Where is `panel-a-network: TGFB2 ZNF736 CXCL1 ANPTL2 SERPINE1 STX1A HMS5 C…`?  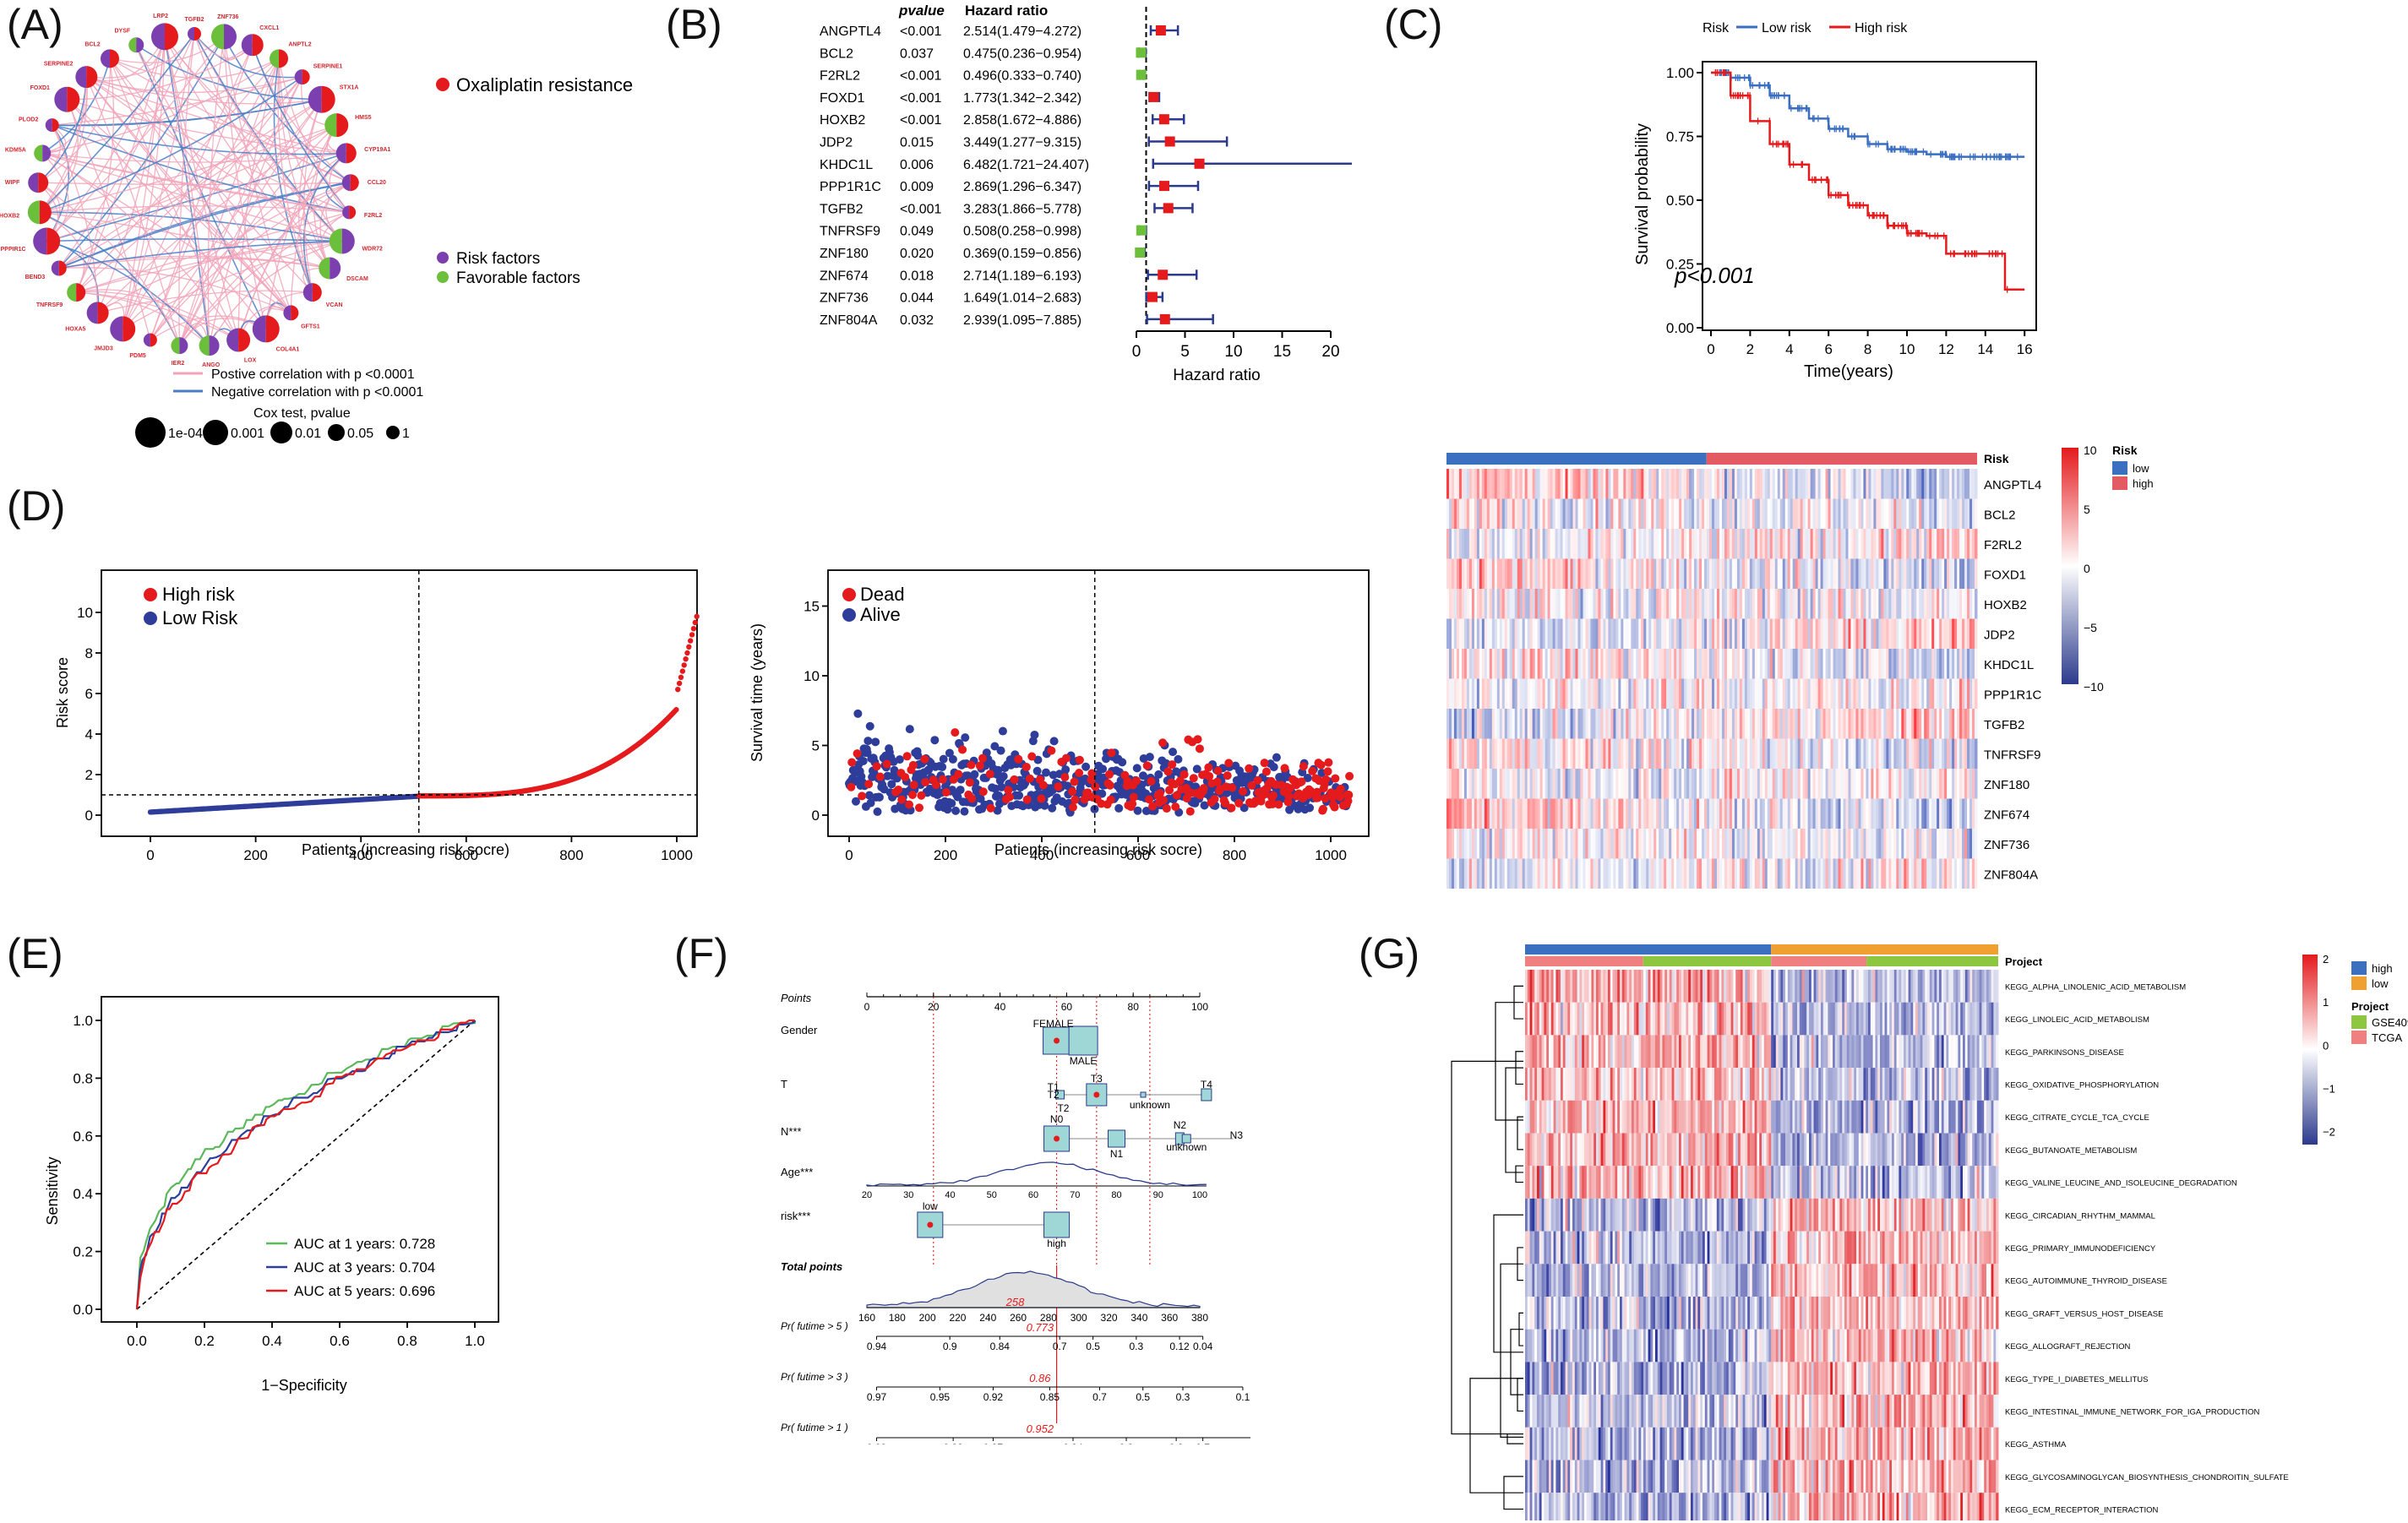 panel-a-network: TGFB2 ZNF736 CXCL1 ANPTL2 SERPINE1 STX1A HMS5 C… is located at coordinates (316, 231).